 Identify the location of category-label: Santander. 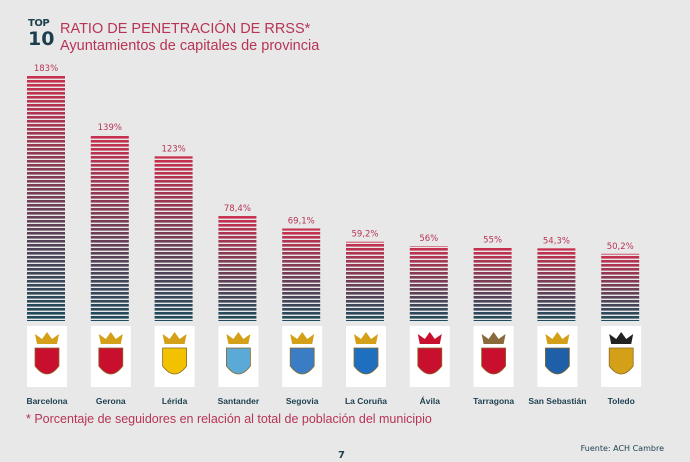
(239, 401).